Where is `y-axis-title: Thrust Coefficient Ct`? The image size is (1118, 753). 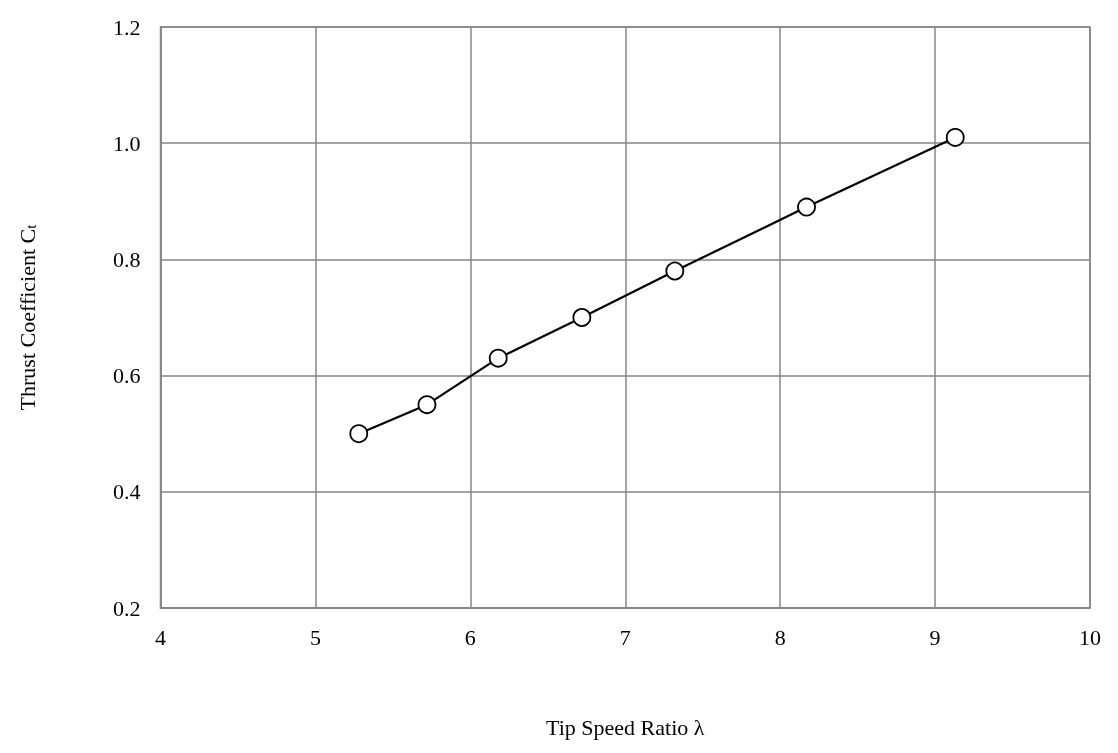 y-axis-title: Thrust Coefficient Ct is located at coordinates (27, 317).